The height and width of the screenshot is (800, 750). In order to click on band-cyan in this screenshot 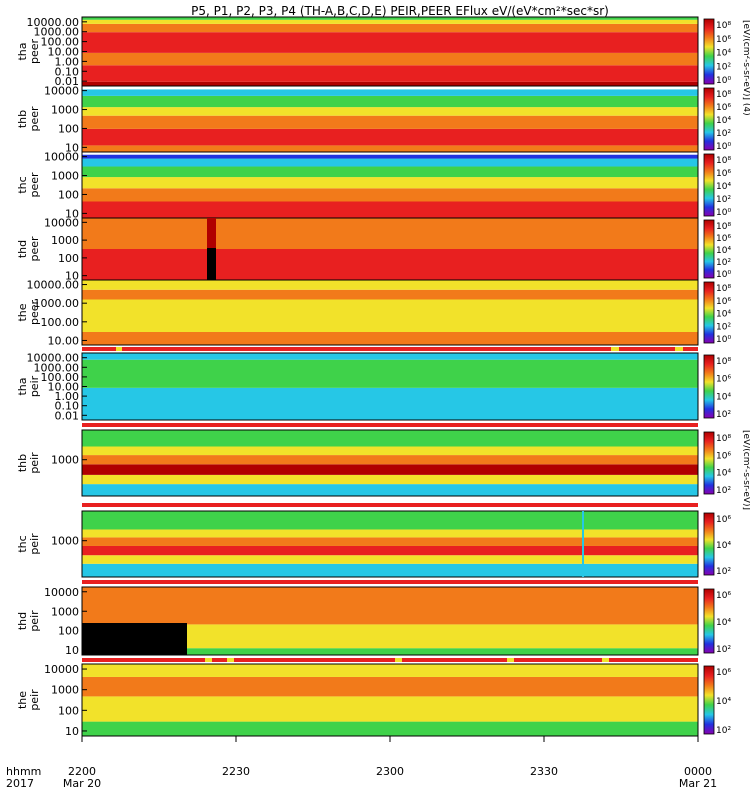, I will do `click(390, 403)`.